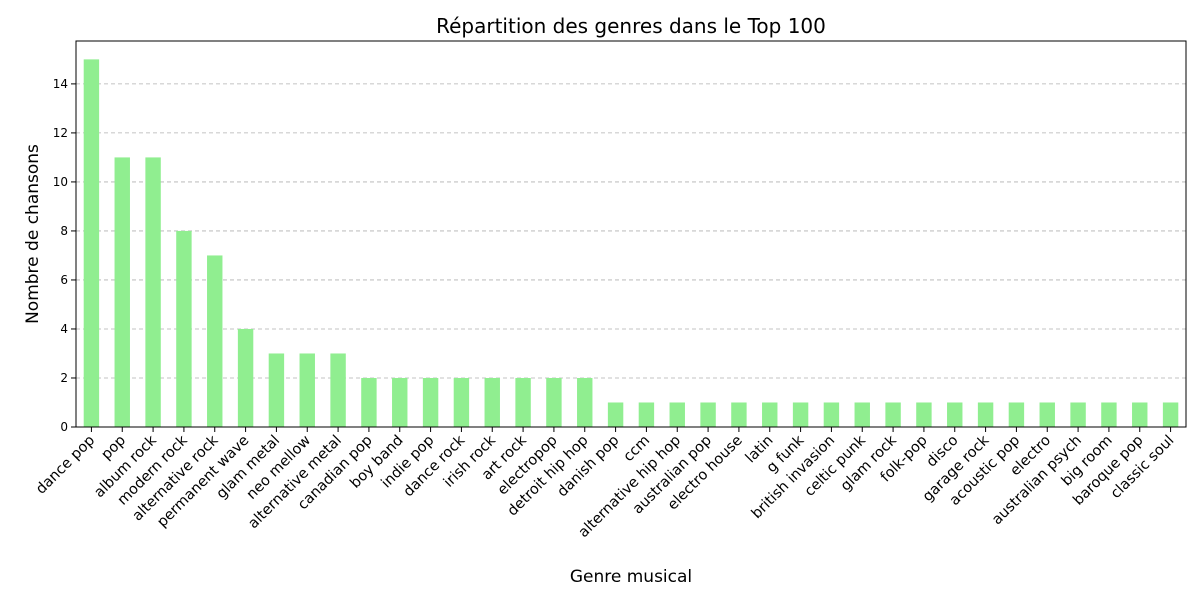 This screenshot has width=1200, height=600. What do you see at coordinates (60, 182) in the screenshot?
I see `y-tick-label: 10` at bounding box center [60, 182].